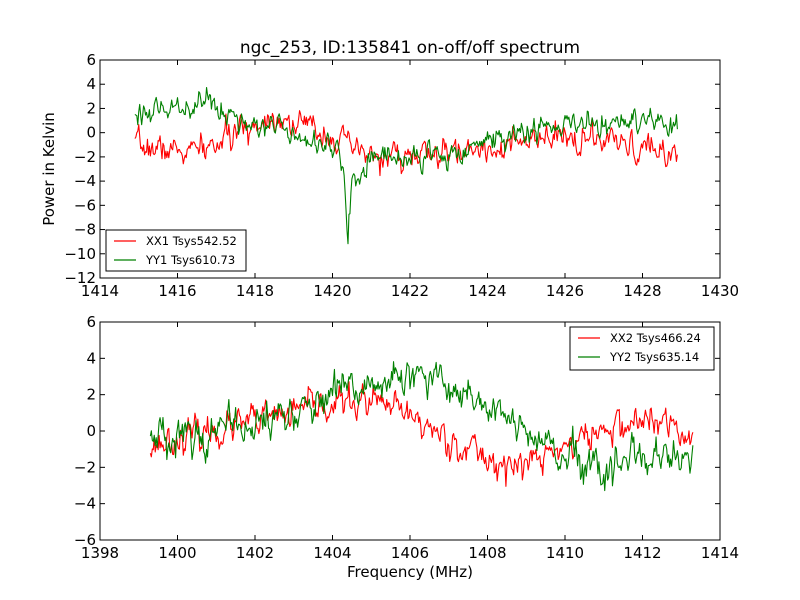  What do you see at coordinates (655, 338) in the screenshot?
I see `legend-entry-label: XX2 Tsys466.24` at bounding box center [655, 338].